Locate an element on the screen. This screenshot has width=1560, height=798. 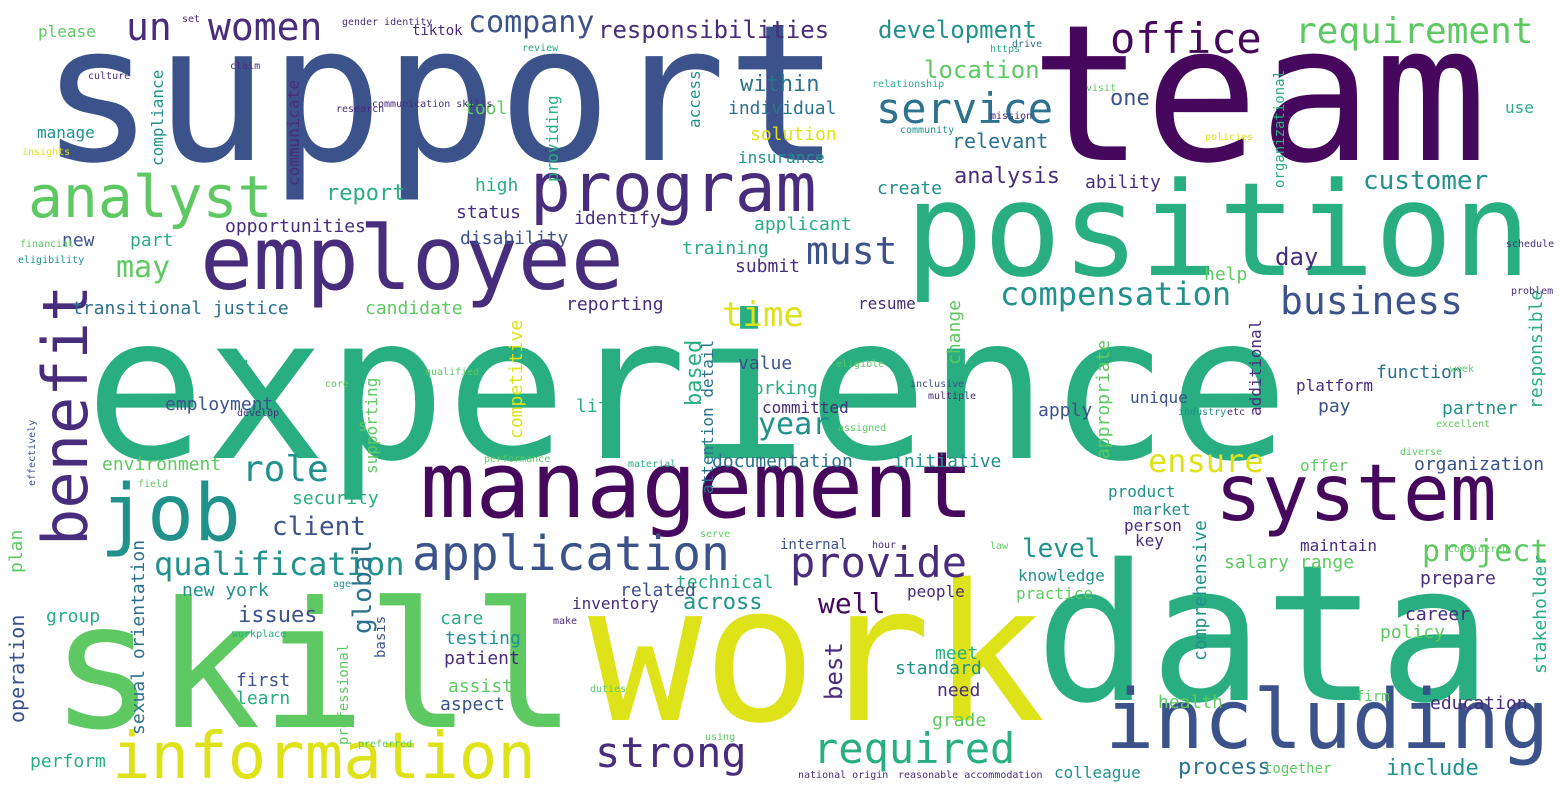
cloud-word: compliance is located at coordinates (157, 117).